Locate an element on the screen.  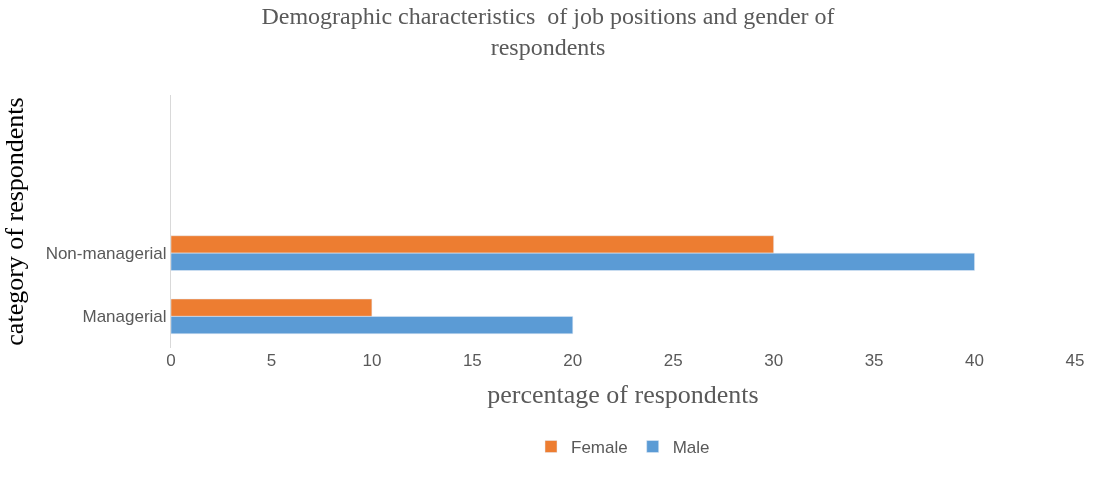
x-tick-label: 40 is located at coordinates (975, 360).